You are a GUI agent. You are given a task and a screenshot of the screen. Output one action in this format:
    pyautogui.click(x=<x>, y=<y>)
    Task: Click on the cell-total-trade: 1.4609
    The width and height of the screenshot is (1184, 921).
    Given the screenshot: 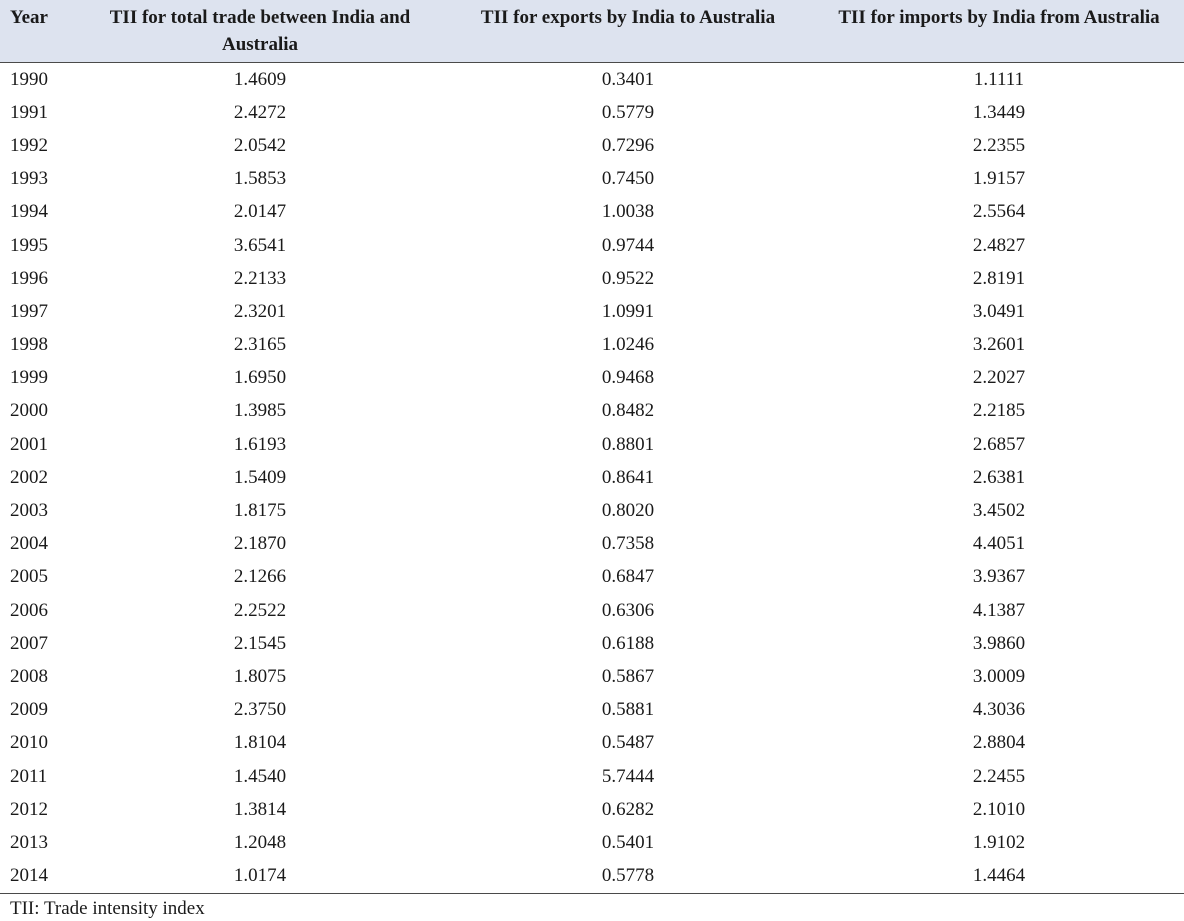 What is the action you would take?
    pyautogui.click(x=260, y=79)
    